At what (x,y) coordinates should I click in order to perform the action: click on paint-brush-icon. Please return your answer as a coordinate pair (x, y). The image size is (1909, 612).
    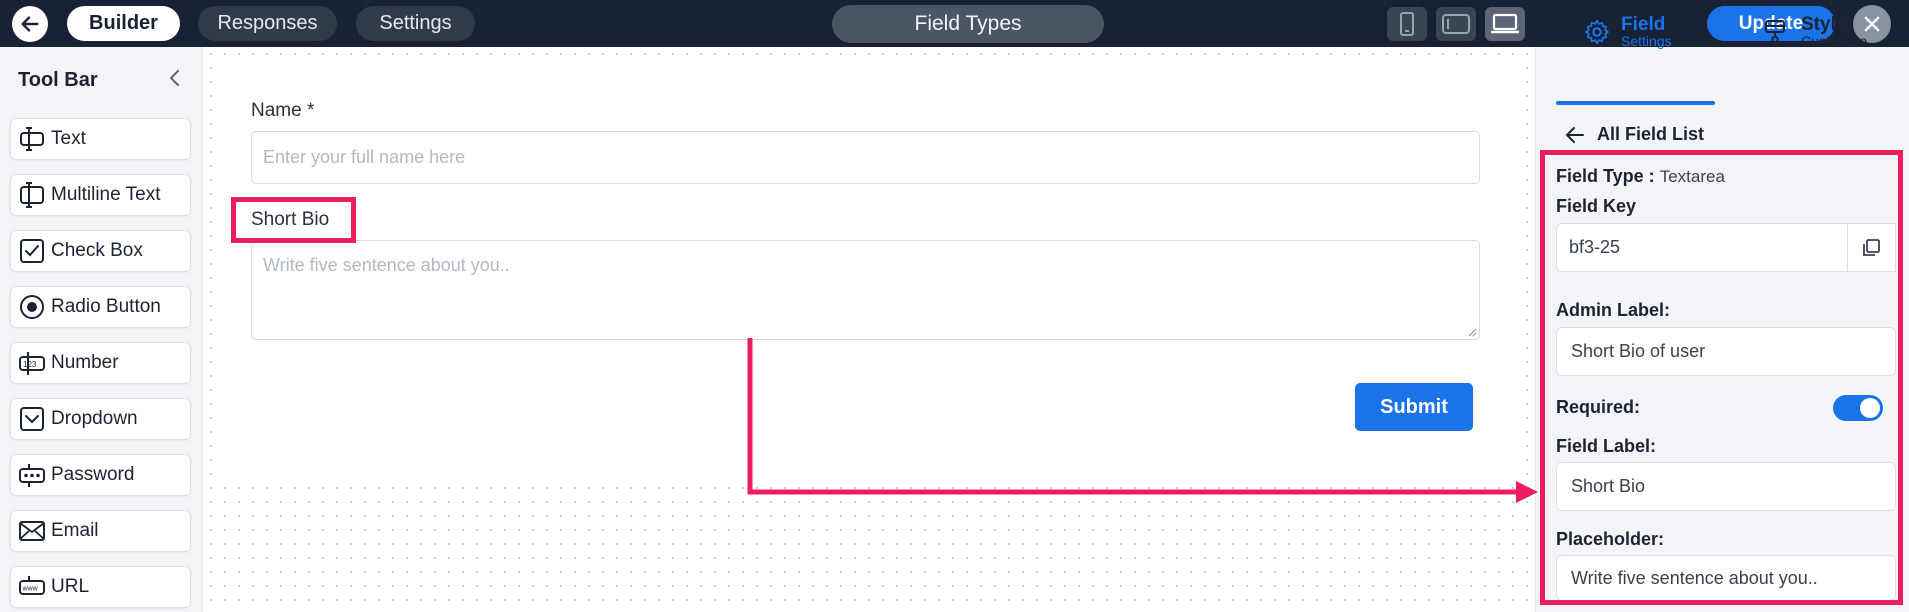
    Looking at the image, I should click on (1775, 32).